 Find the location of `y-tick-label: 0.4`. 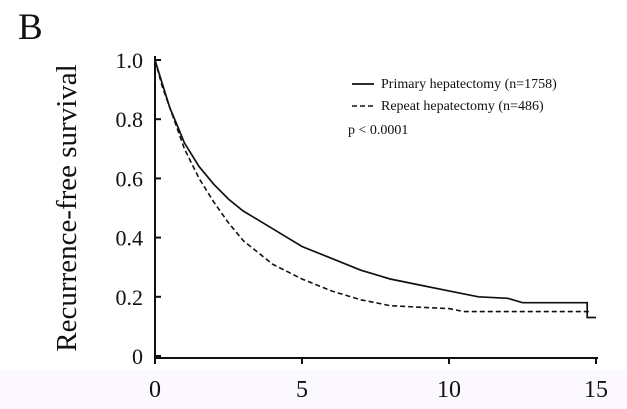

y-tick-label: 0.4 is located at coordinates (130, 238).